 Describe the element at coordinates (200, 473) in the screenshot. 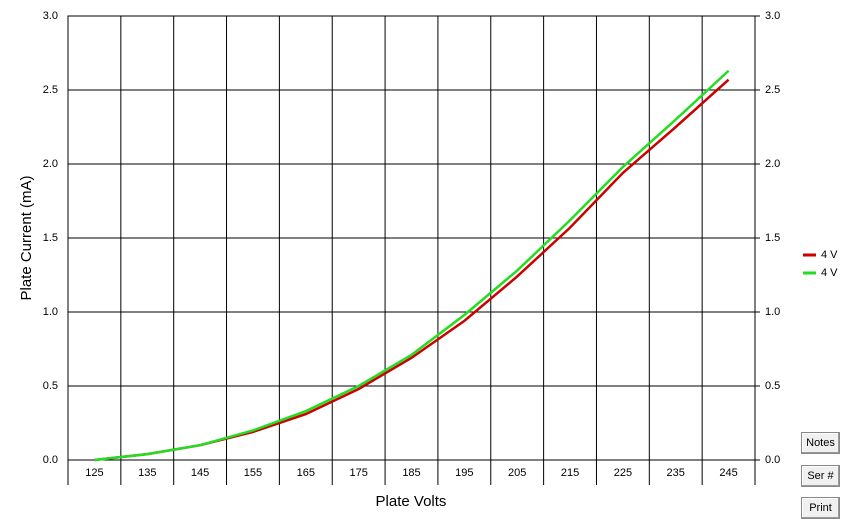

I see `x-tick-label: 145` at that location.